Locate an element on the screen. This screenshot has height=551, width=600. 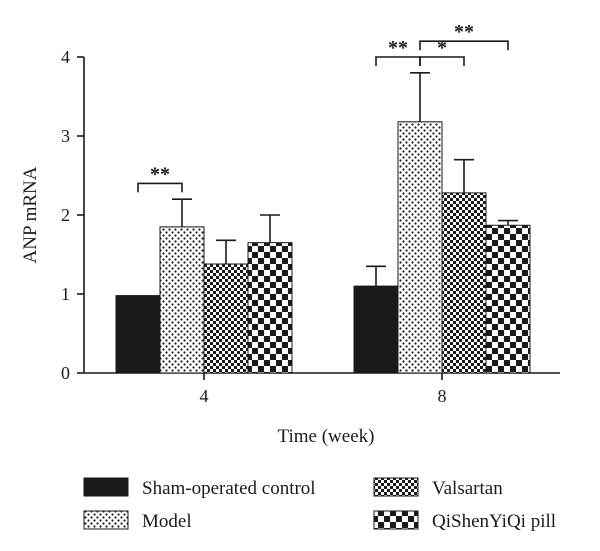
significance-label: * is located at coordinates (442, 48).